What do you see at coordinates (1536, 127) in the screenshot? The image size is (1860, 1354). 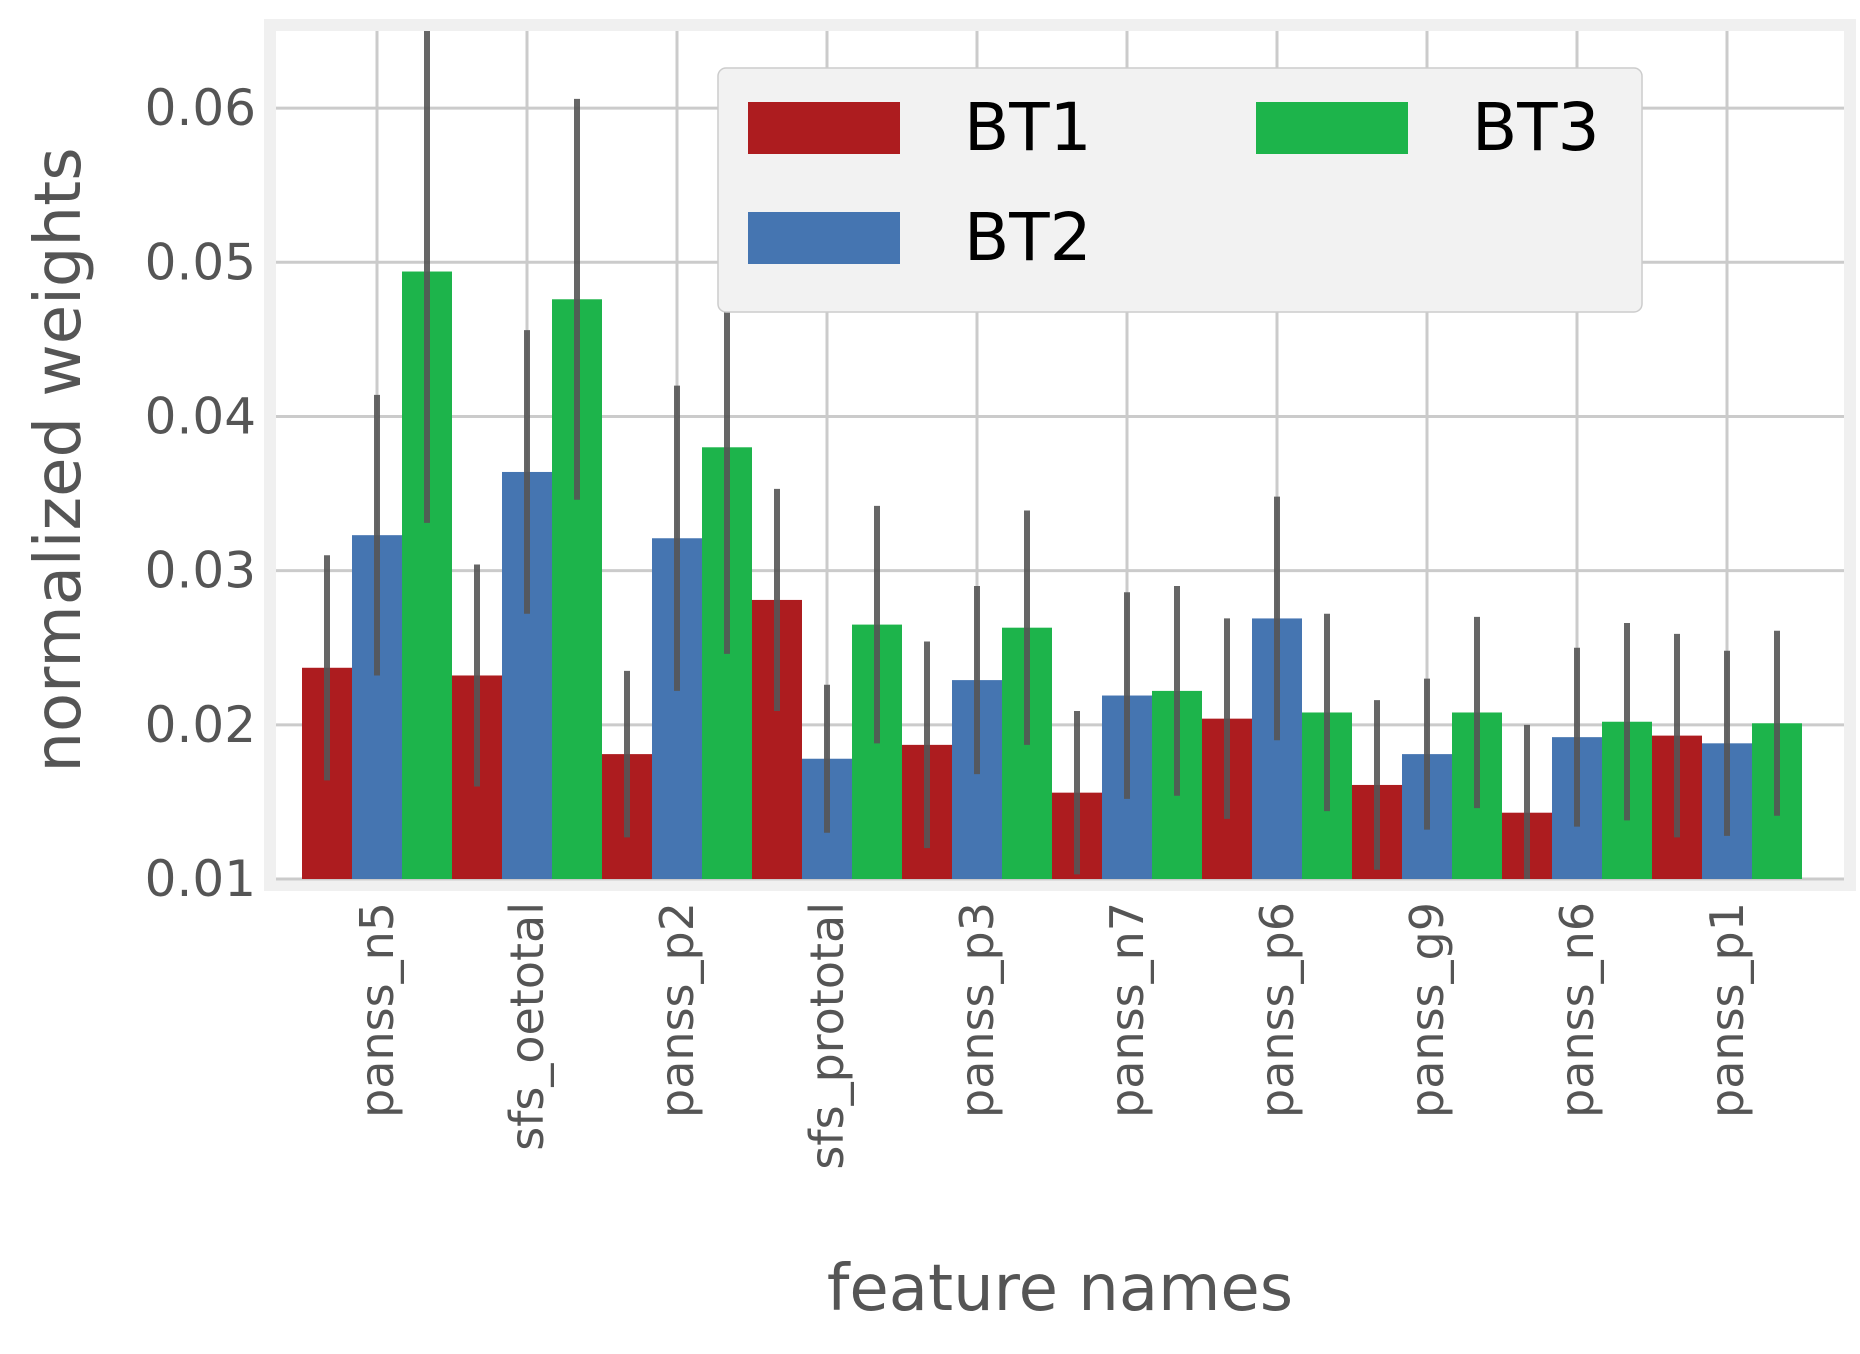 I see `legend-label-bt3: BT3` at bounding box center [1536, 127].